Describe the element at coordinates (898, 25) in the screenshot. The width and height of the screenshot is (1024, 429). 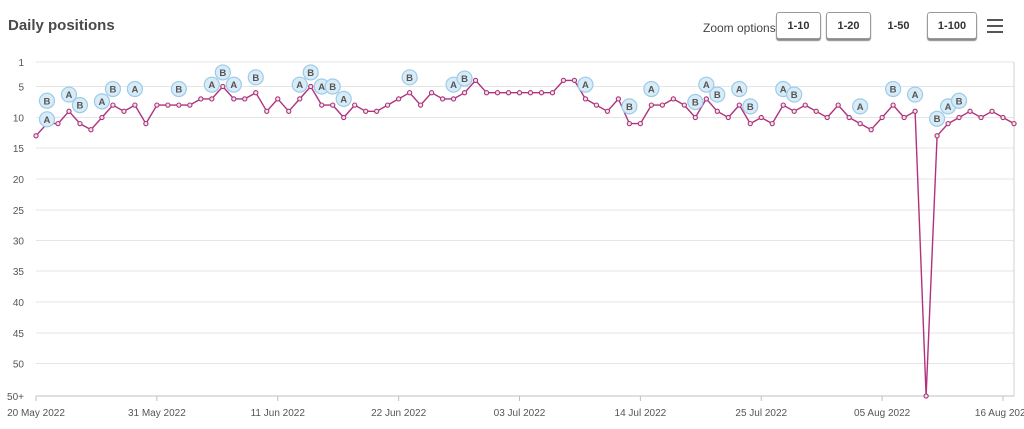
I see `zoom-1-50-button: 1-50` at that location.